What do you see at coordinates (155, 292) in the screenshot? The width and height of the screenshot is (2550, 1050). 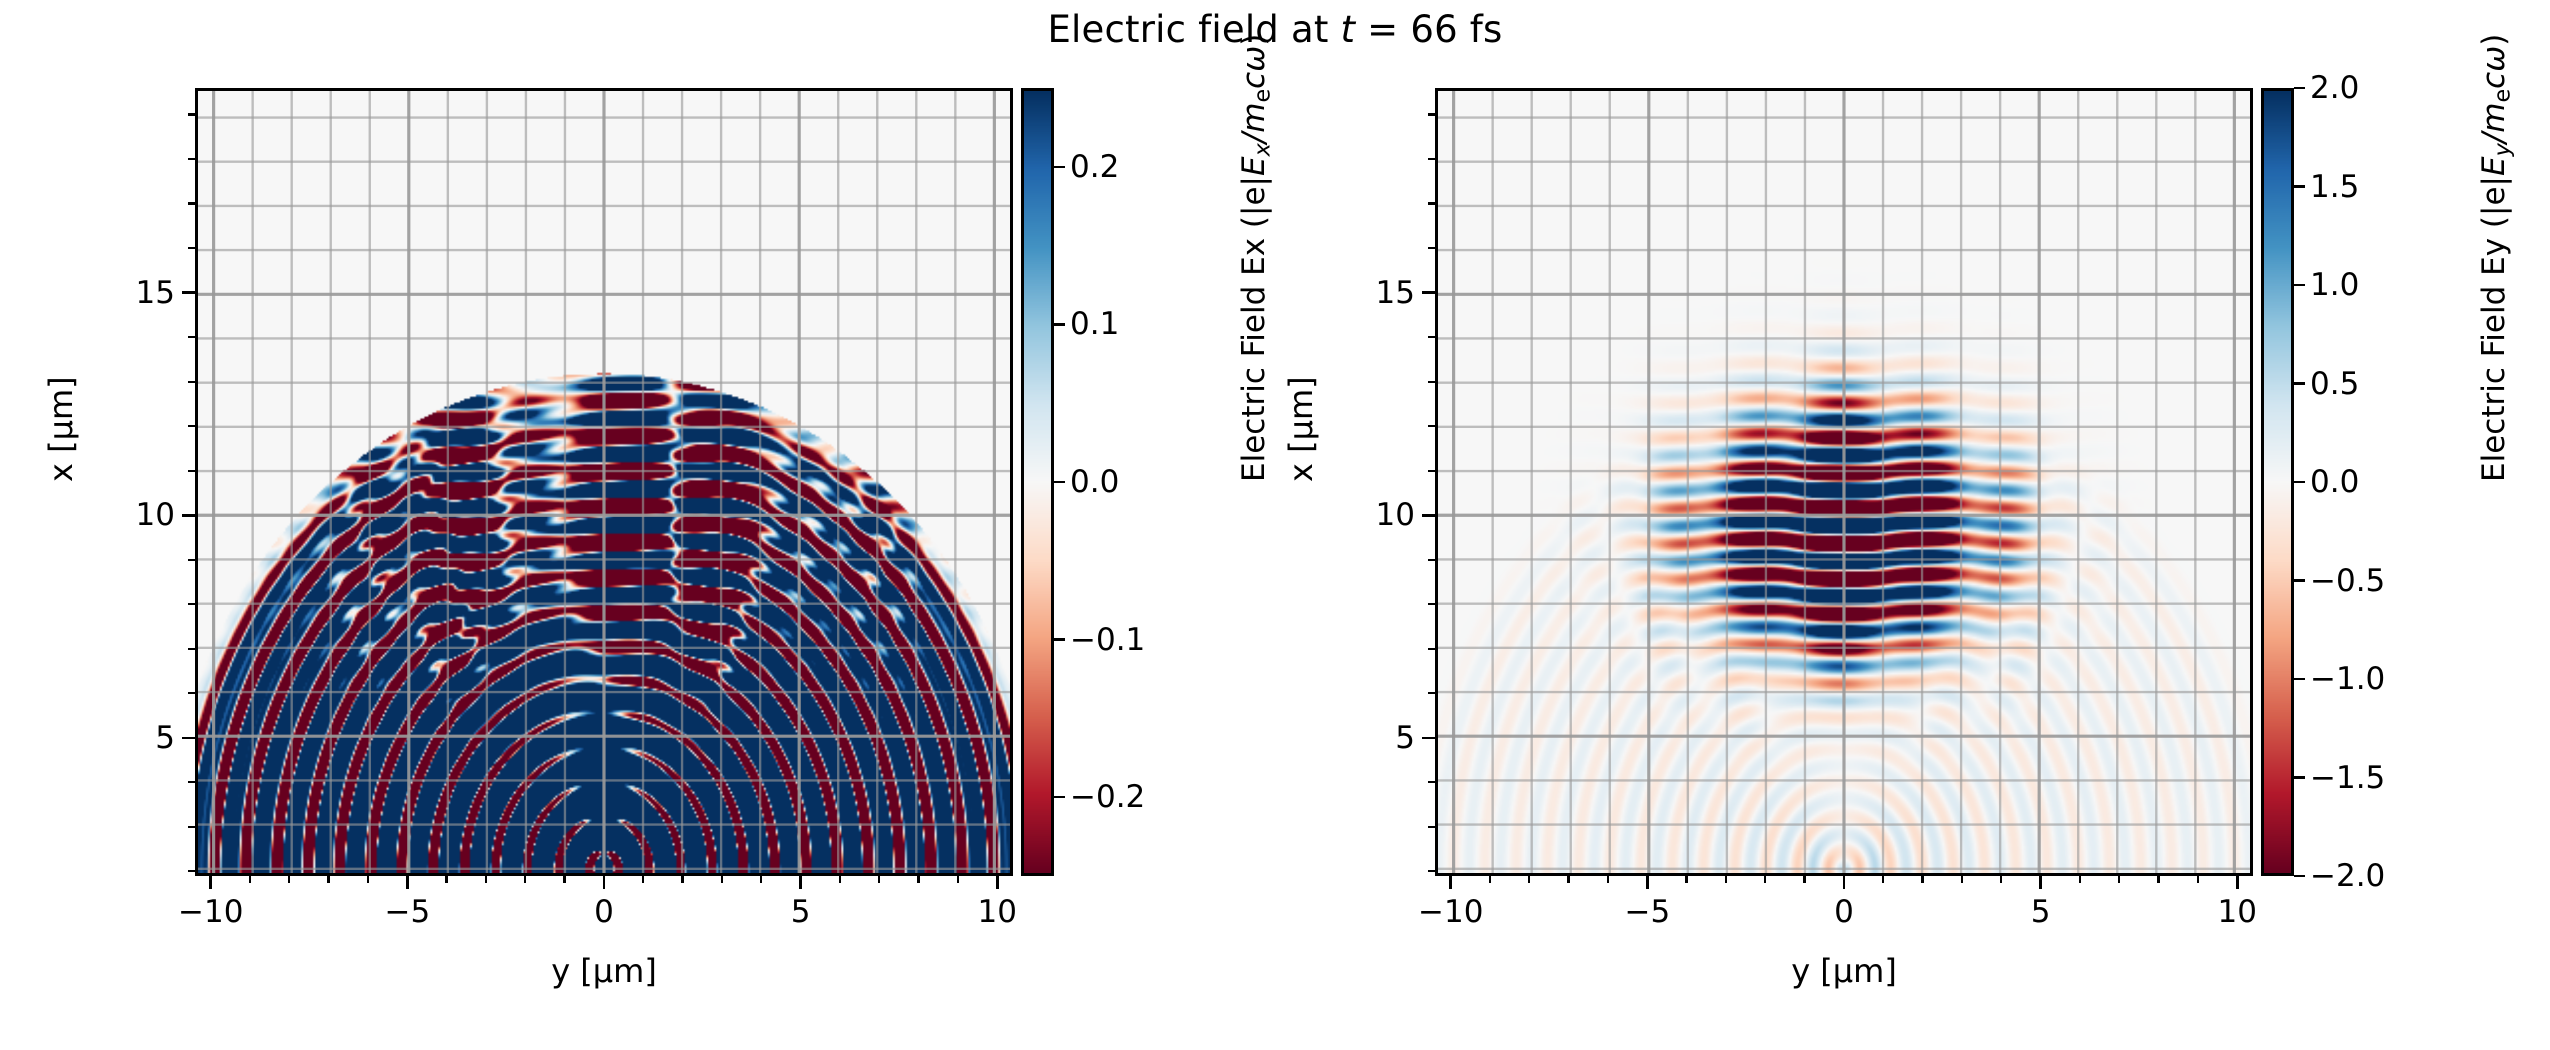 I see `y-tick-label: 15` at bounding box center [155, 292].